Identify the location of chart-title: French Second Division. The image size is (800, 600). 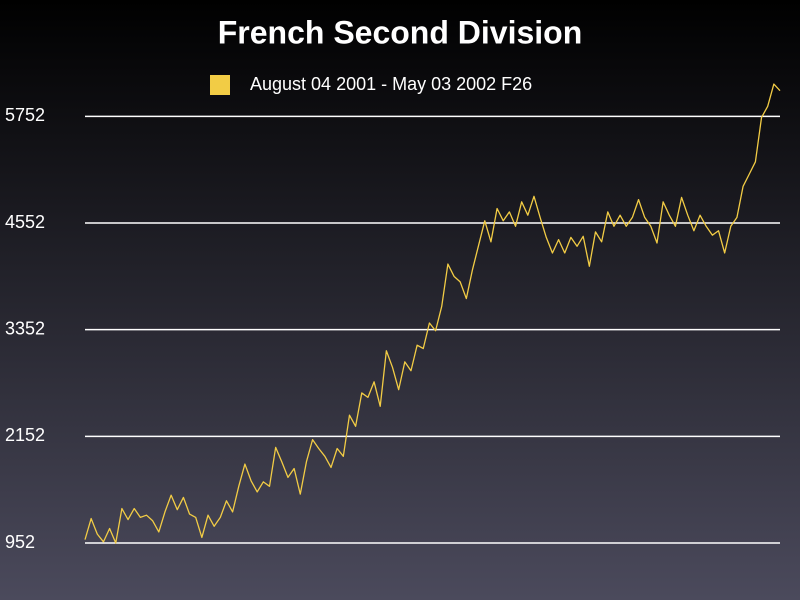
(400, 32).